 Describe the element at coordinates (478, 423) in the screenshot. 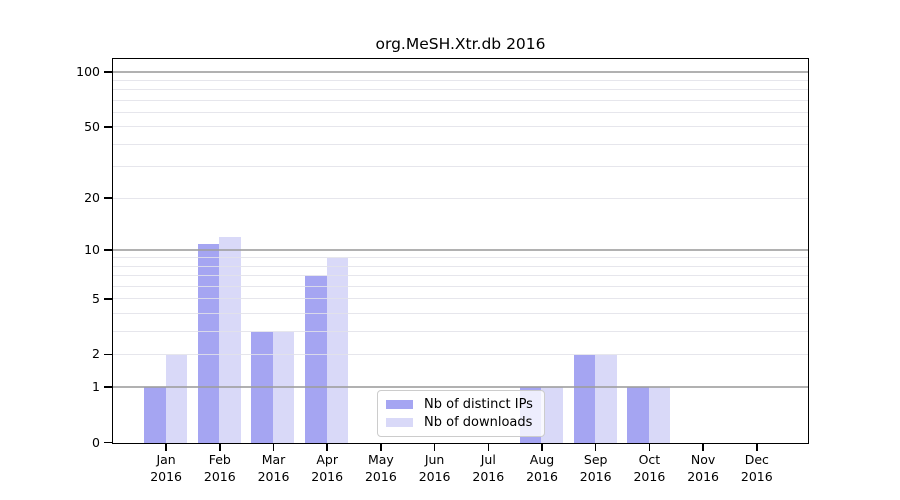

I see `legend-label-downloads: Nb of downloads` at that location.